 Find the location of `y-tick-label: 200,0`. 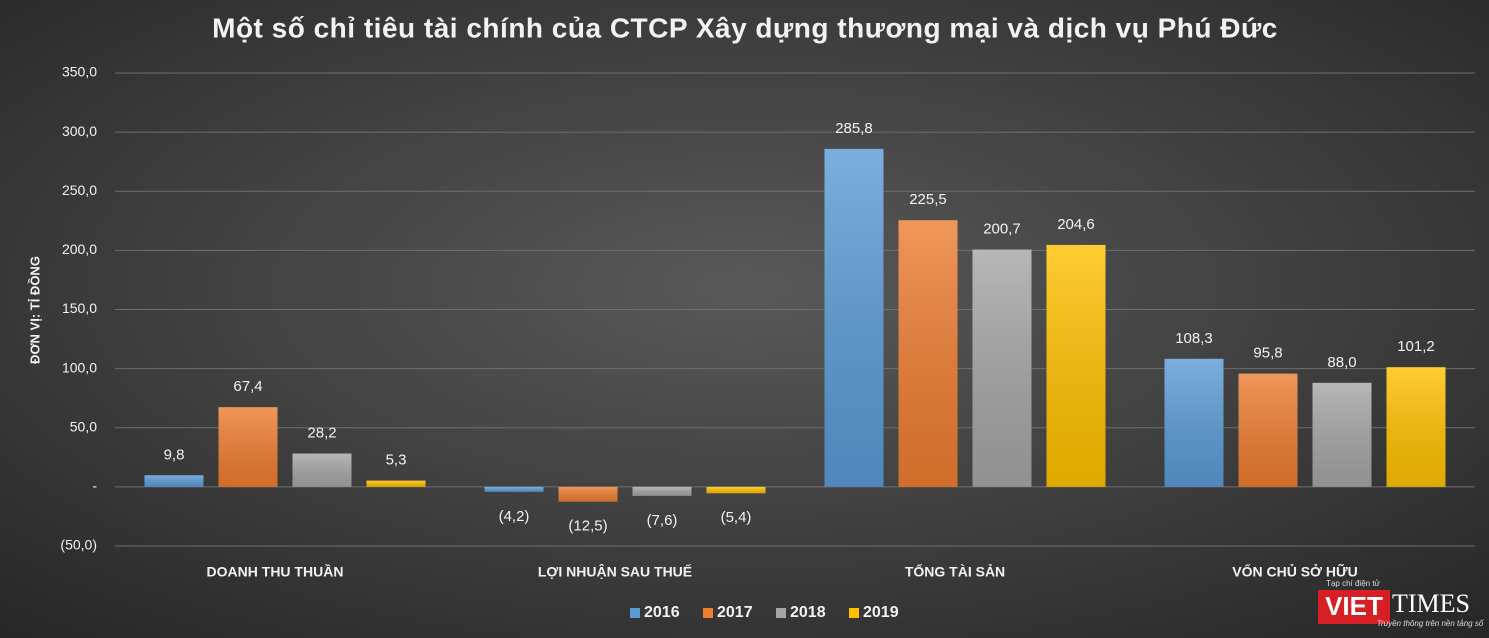

y-tick-label: 200,0 is located at coordinates (79, 249).